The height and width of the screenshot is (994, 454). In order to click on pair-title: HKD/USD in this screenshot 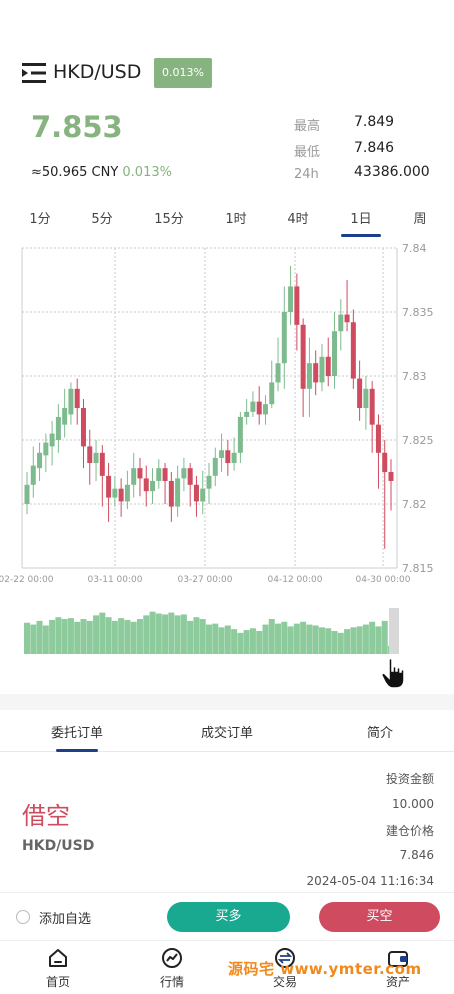, I will do `click(97, 72)`.